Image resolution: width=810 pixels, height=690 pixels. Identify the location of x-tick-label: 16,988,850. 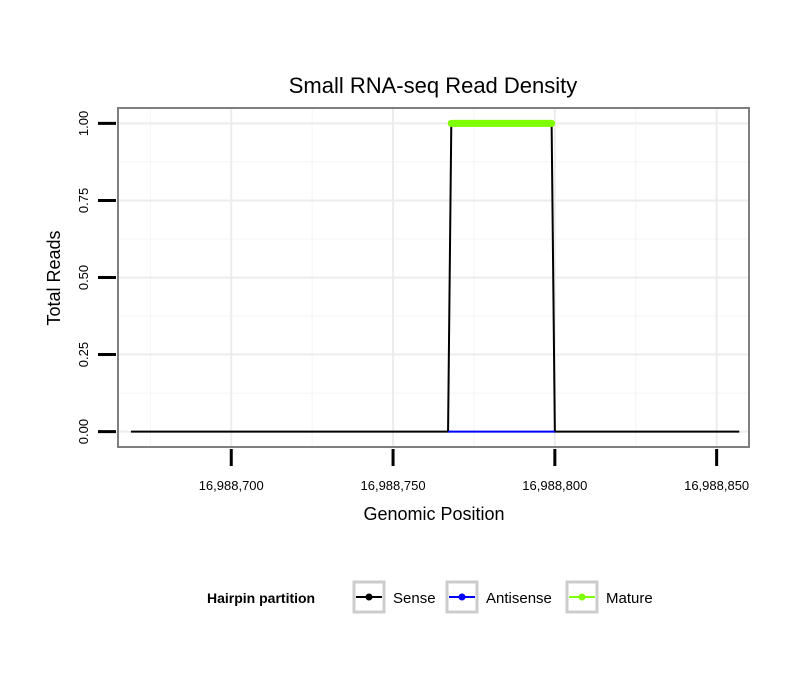
(716, 485).